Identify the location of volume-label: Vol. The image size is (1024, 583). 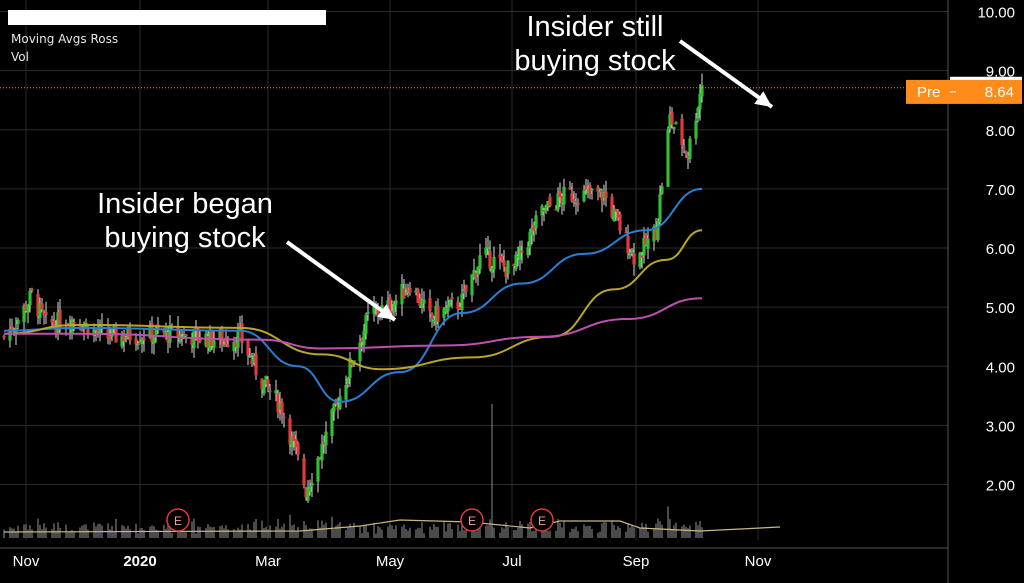
(20, 57).